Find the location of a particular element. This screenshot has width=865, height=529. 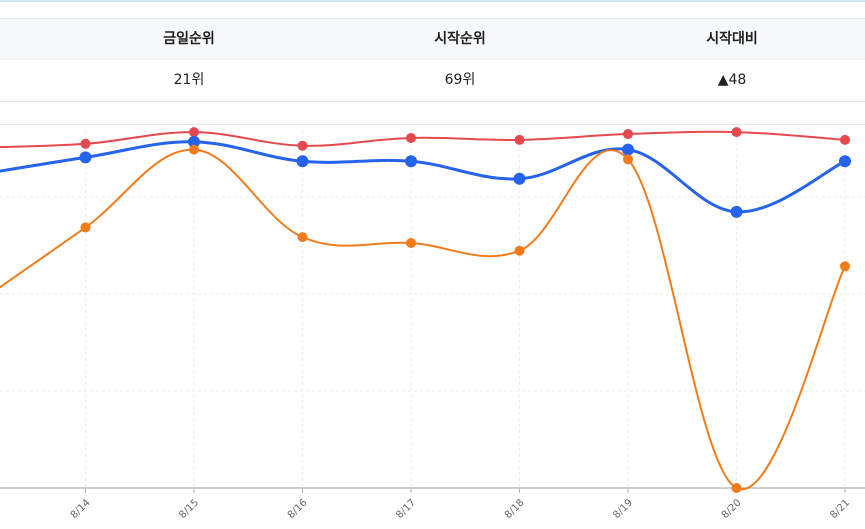

start-rank-value: 69위 is located at coordinates (460, 80).